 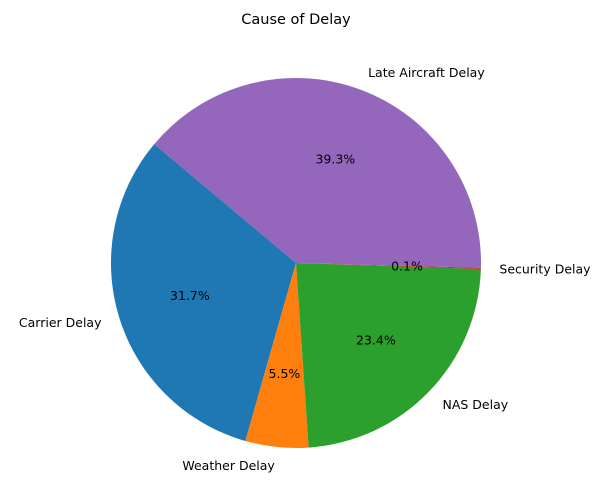 What do you see at coordinates (277, 356) in the screenshot?
I see `slice-weather-delay` at bounding box center [277, 356].